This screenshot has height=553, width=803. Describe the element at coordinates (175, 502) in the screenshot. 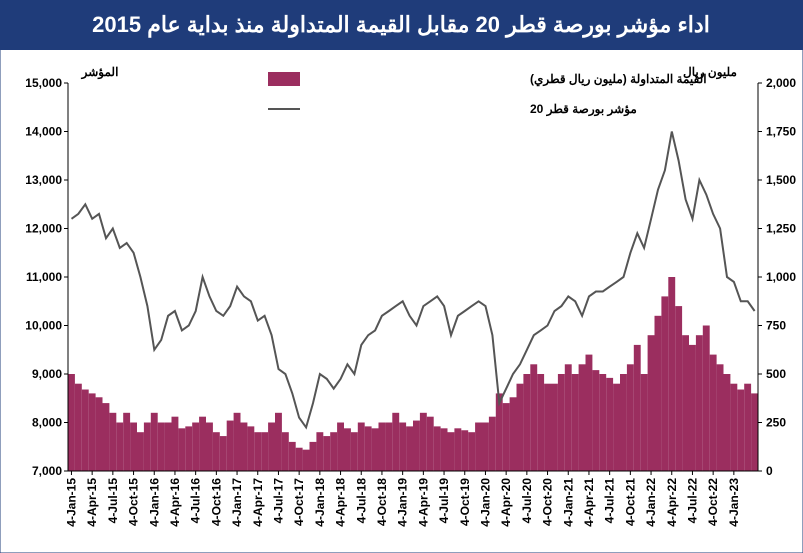

I see `x-tick-label: 4-Apr-16` at that location.